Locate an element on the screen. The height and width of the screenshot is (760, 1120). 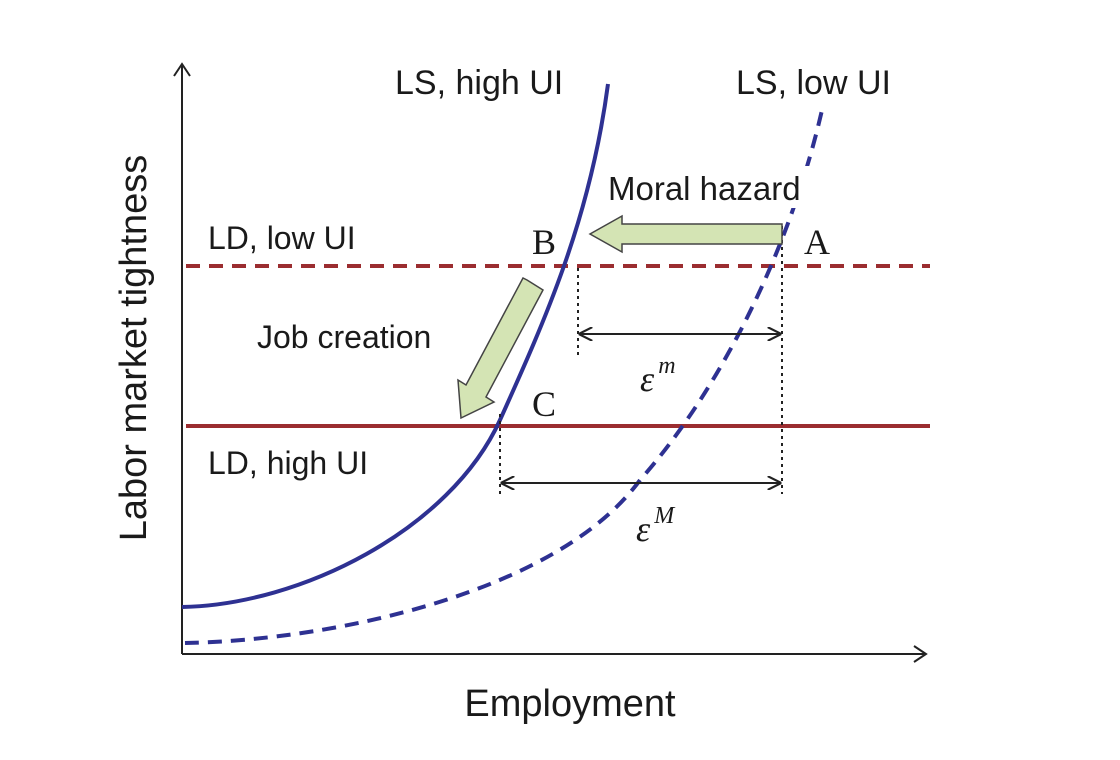
x-axis-arrowhead is located at coordinates (920, 654).